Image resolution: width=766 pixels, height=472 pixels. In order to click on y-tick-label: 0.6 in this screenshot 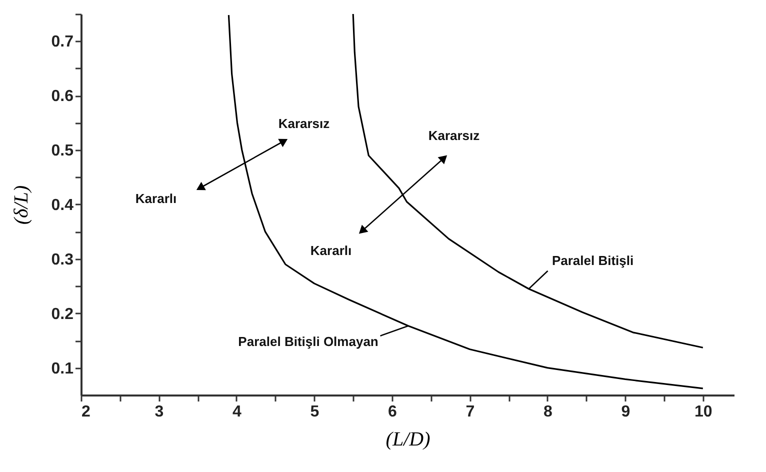, I will do `click(62, 97)`.